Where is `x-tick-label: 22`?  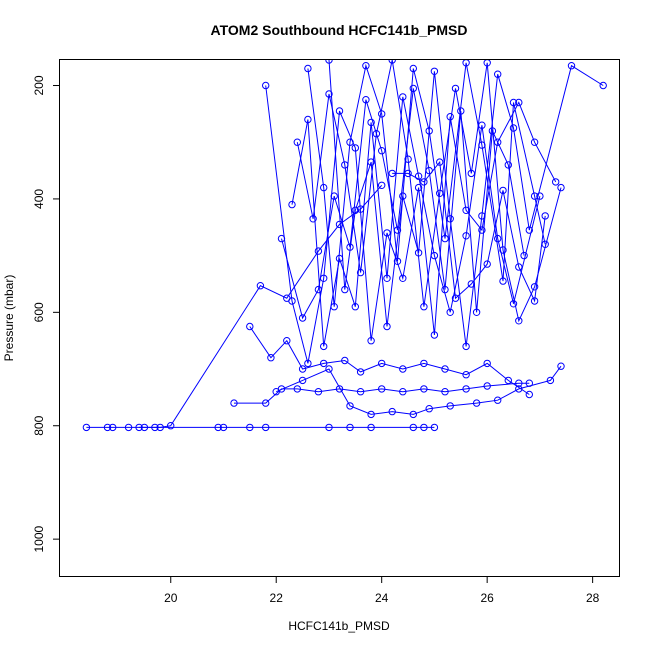
x-tick-label: 22 is located at coordinates (277, 598).